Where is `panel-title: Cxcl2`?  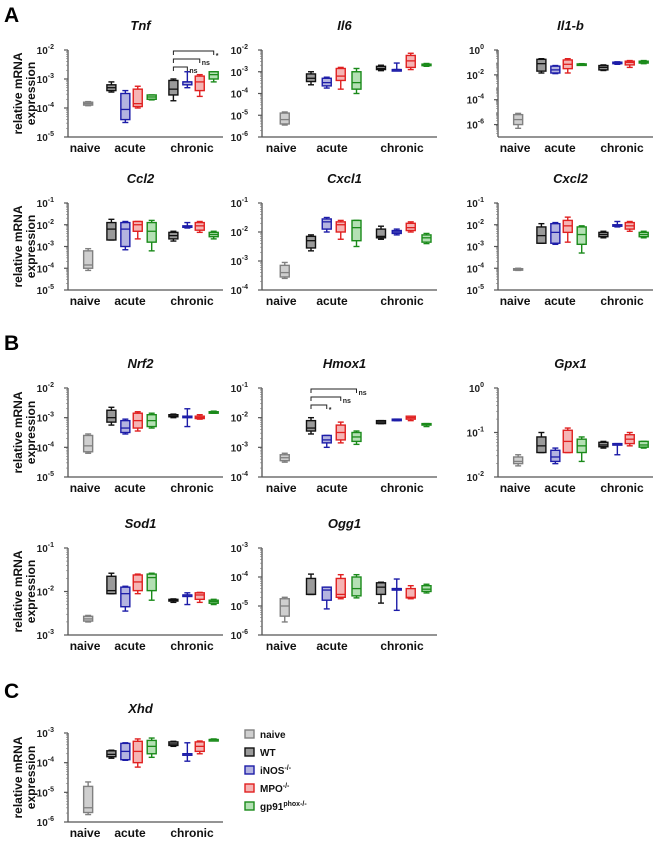
panel-title: Cxcl2 is located at coordinates (570, 178).